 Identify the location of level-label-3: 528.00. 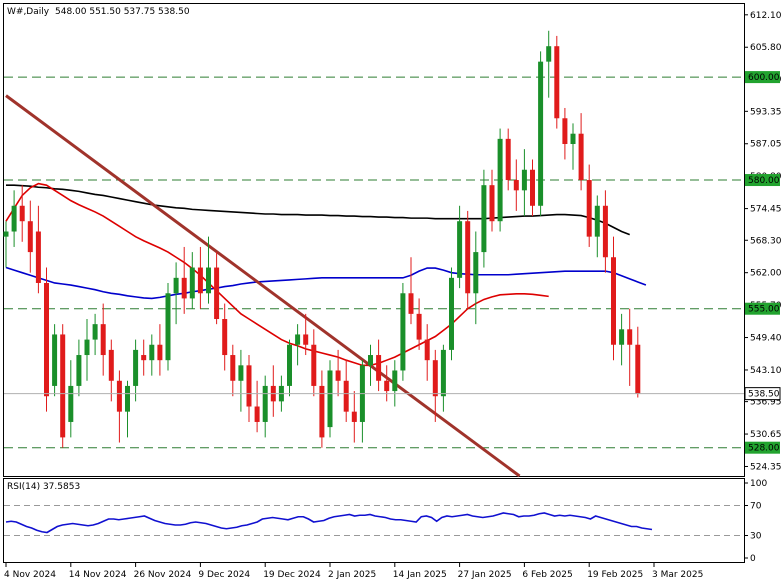
(762, 447).